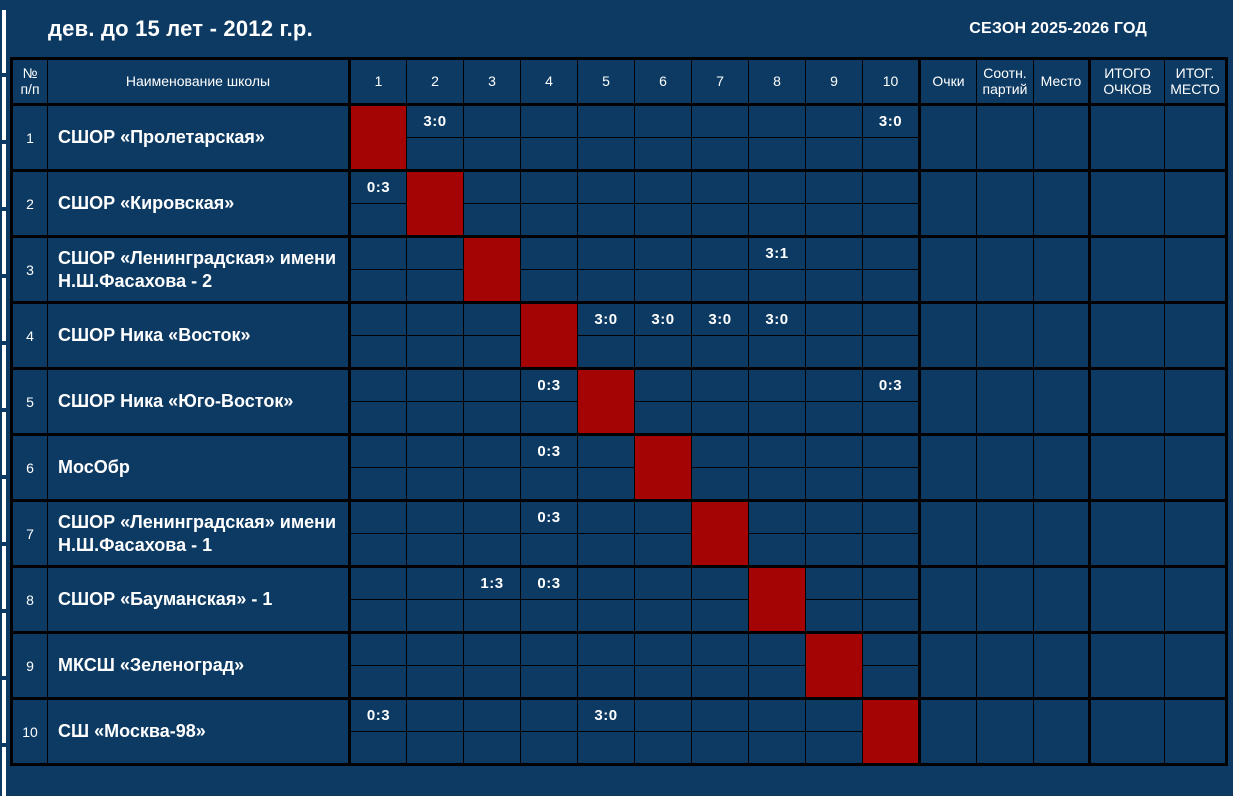 This screenshot has height=796, width=1233. I want to click on col-header-round-8: 8, so click(777, 82).